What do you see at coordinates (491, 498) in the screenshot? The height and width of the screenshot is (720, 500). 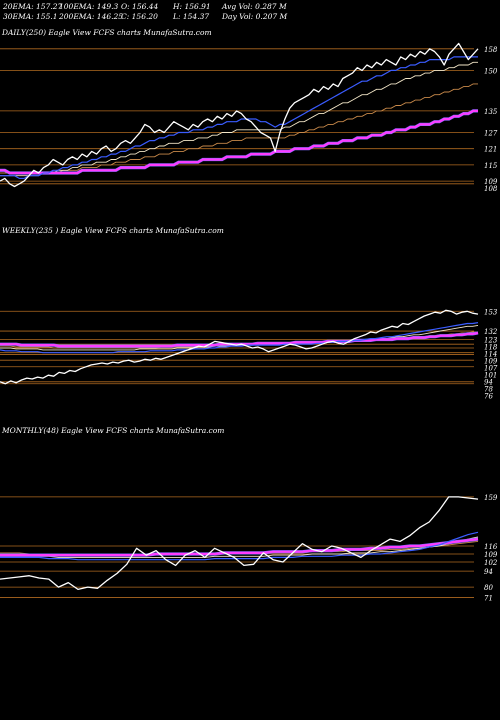 I see `monthly-tick-label: 159` at bounding box center [491, 498].